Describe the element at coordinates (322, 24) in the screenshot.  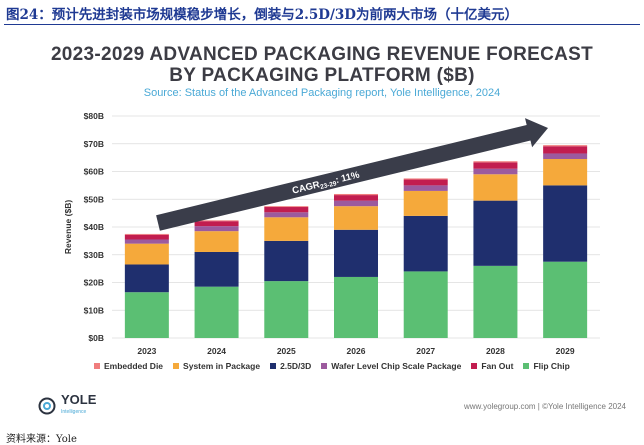
I see `title-divider` at that location.